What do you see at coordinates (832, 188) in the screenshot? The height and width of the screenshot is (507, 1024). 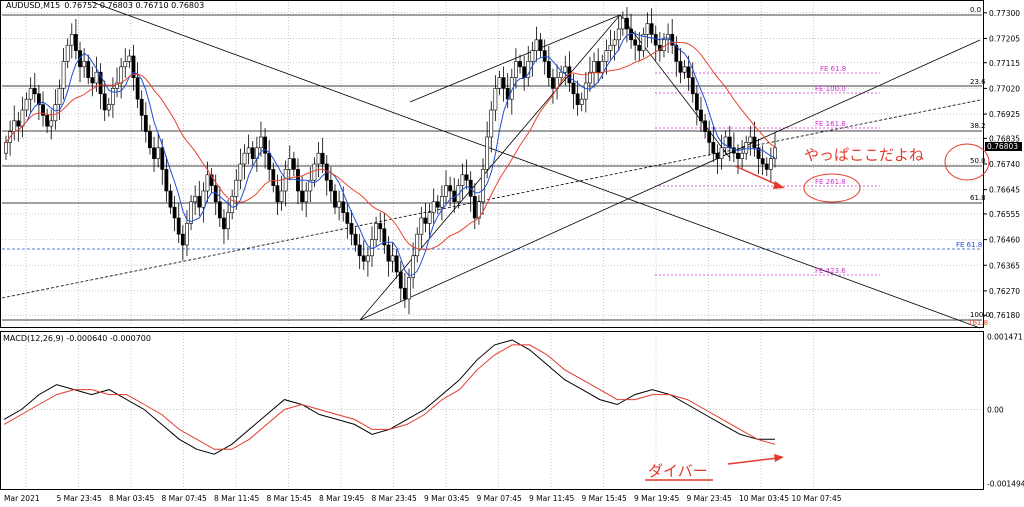 I see `circle-fe261` at bounding box center [832, 188].